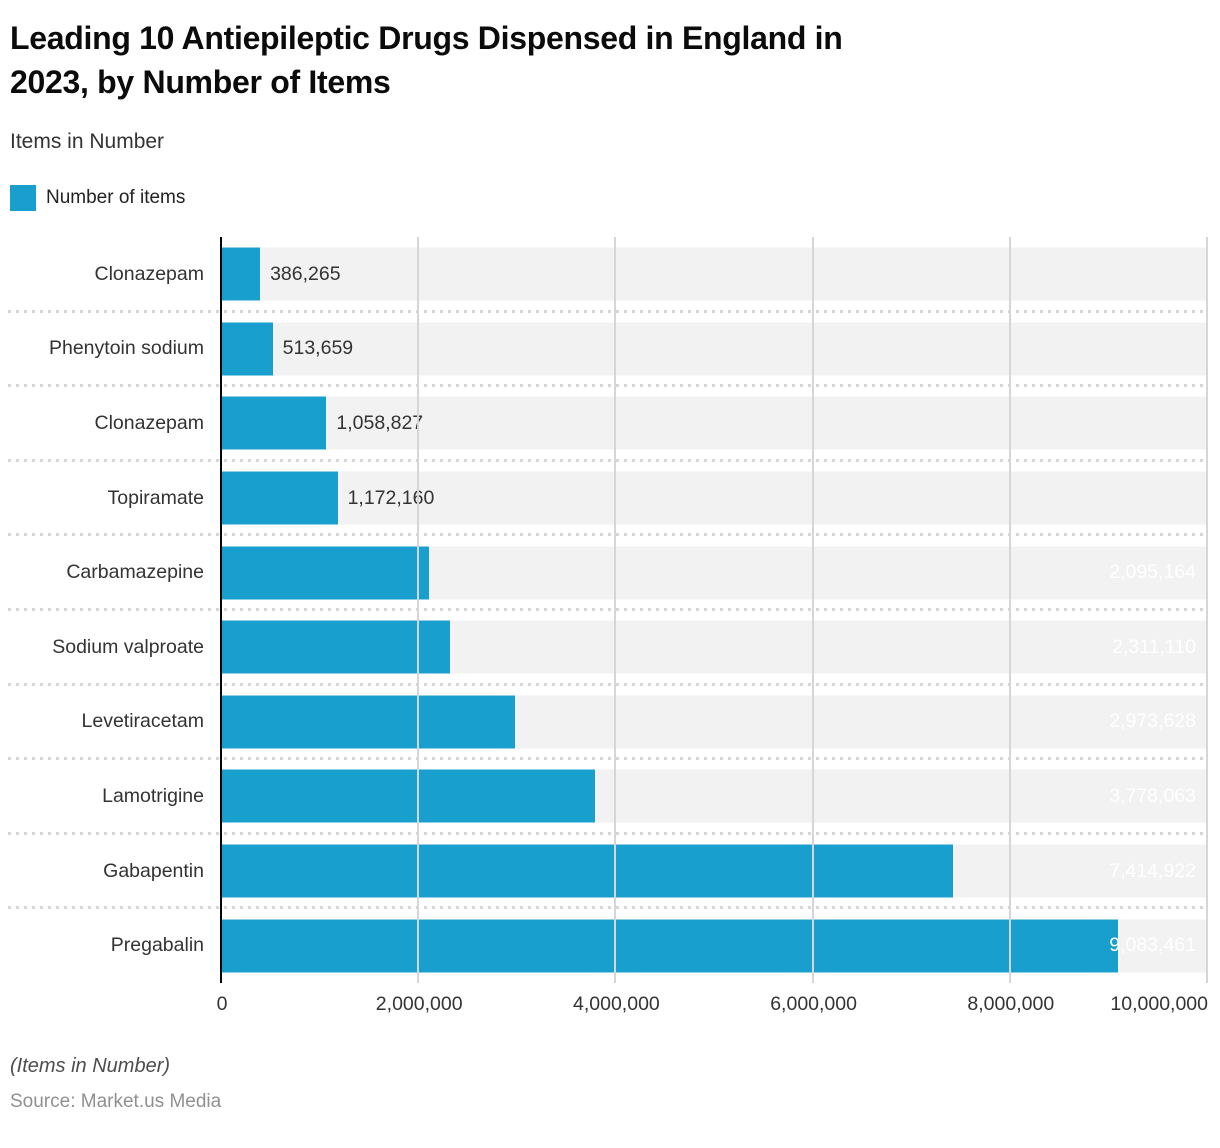 The width and height of the screenshot is (1220, 1148). I want to click on bar-value-label: 2,311,110, so click(1154, 646).